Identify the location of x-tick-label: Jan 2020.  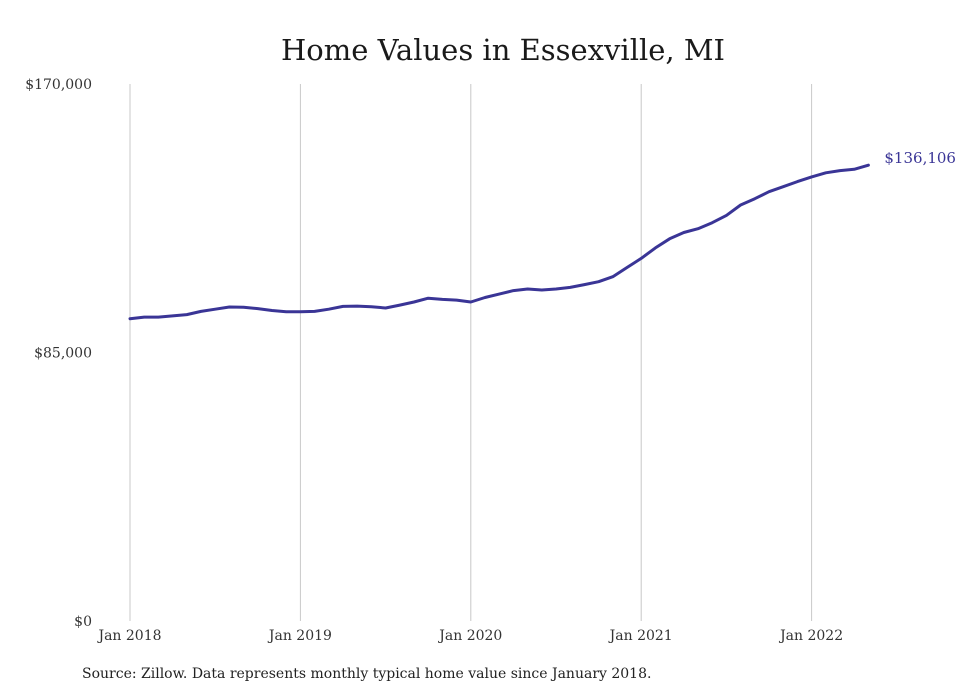
(469, 636).